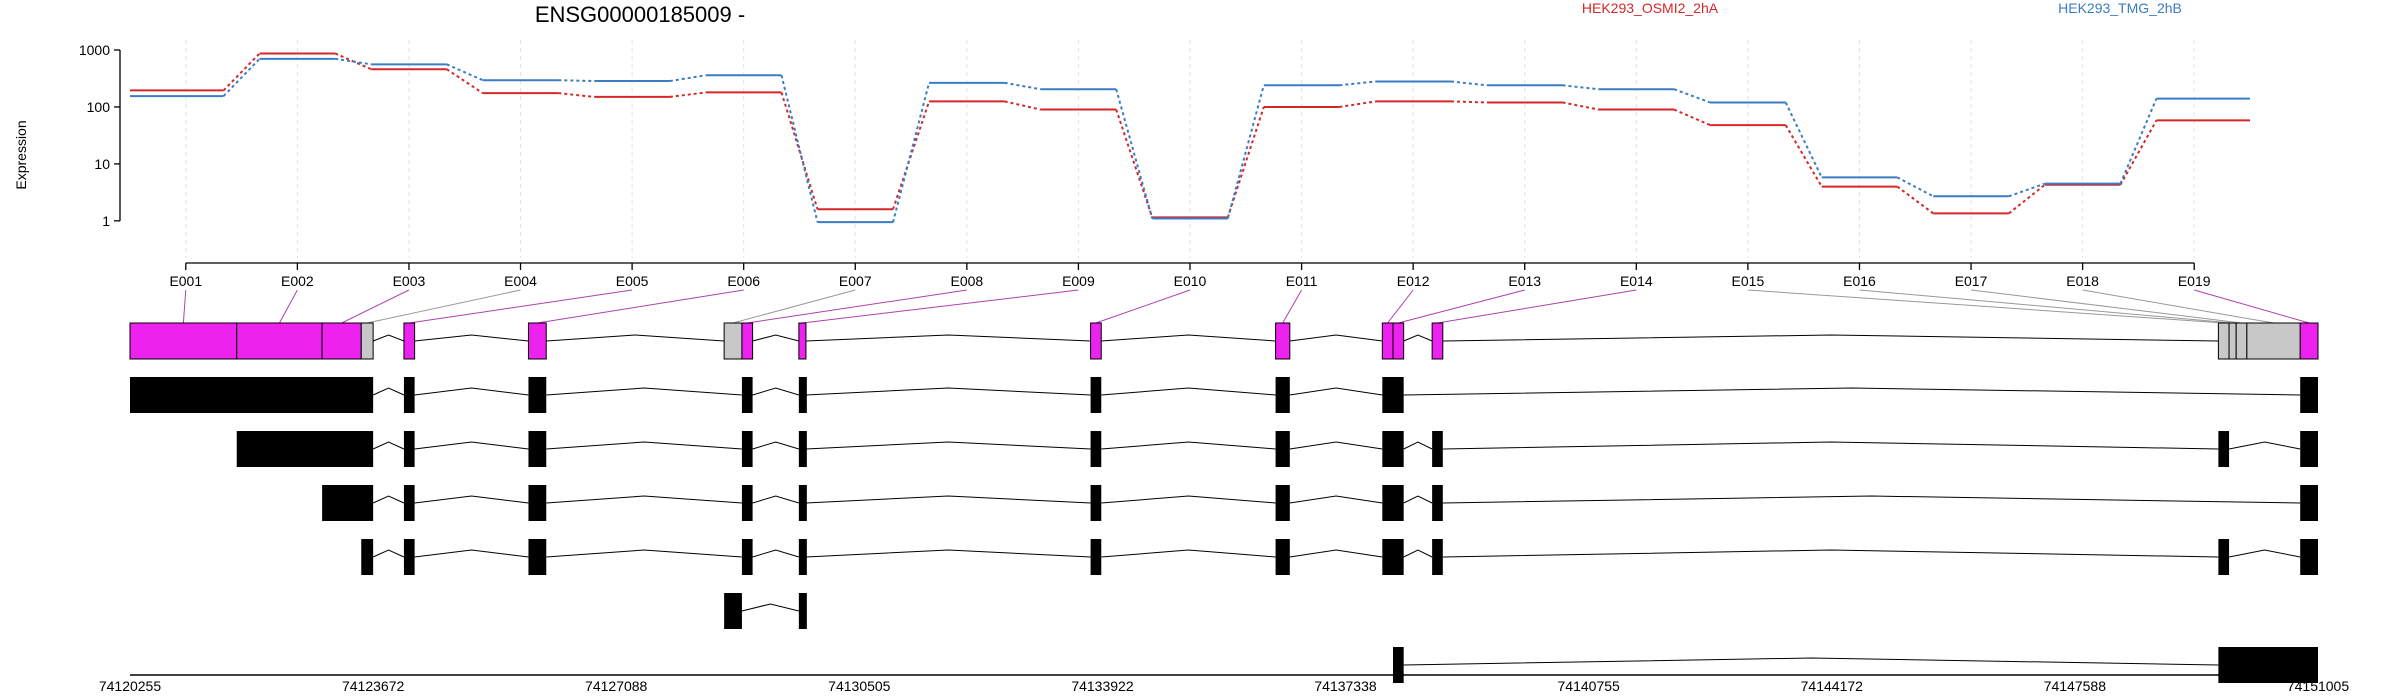 Image resolution: width=2400 pixels, height=700 pixels. I want to click on x-tick-label: E011, so click(1302, 281).